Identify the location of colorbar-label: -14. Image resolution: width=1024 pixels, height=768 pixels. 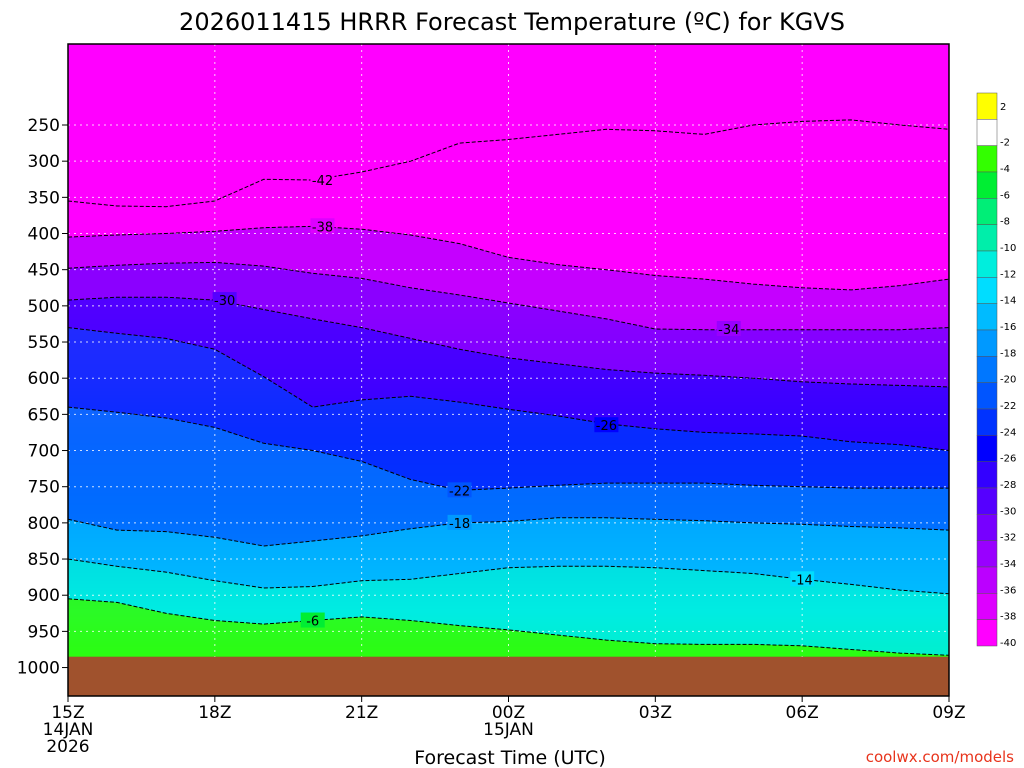
(1008, 301).